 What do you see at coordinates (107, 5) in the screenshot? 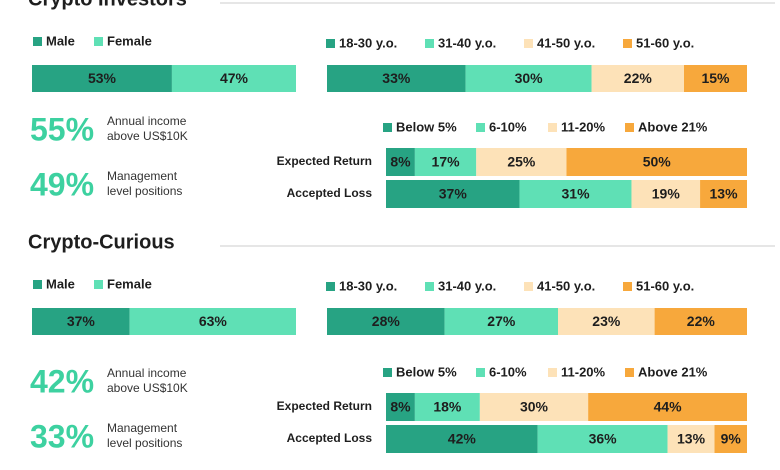
I see `section-title: Crypto Investors` at bounding box center [107, 5].